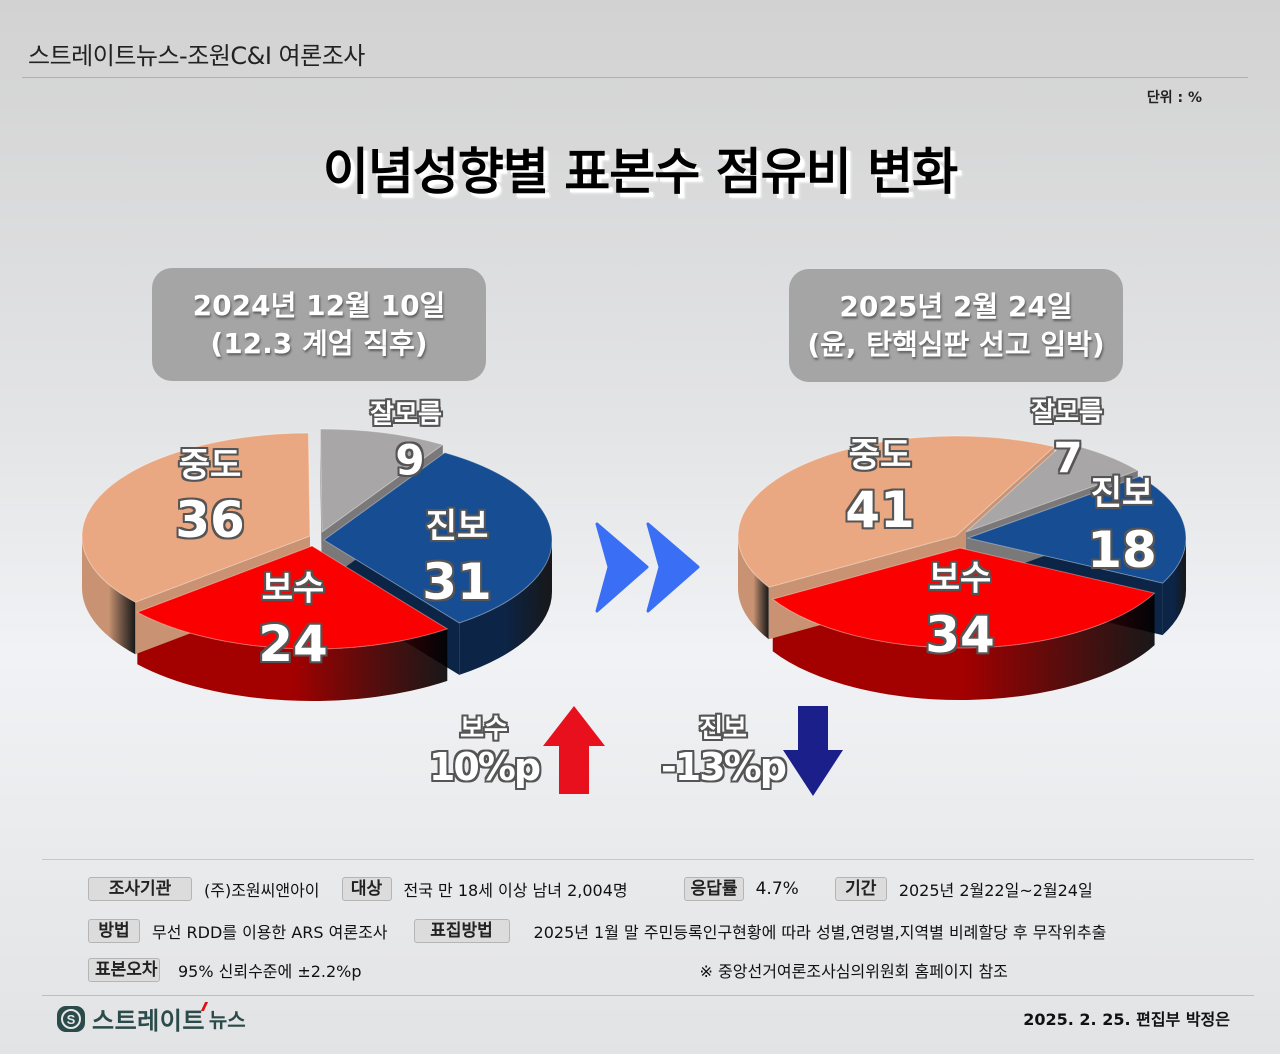 Image resolution: width=1280 pixels, height=1054 pixels. What do you see at coordinates (880, 510) in the screenshot?
I see `right-value-moderate: 41` at bounding box center [880, 510].